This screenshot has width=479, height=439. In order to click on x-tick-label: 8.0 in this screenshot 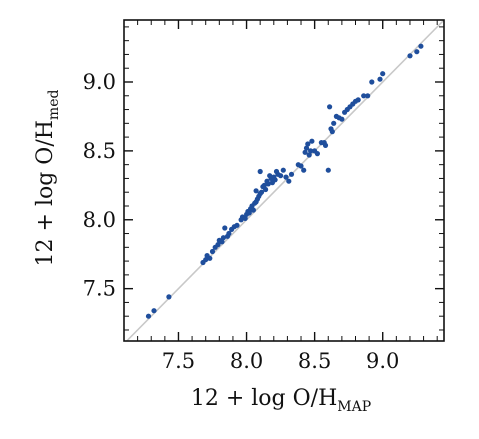, I will do `click(246, 361)`.